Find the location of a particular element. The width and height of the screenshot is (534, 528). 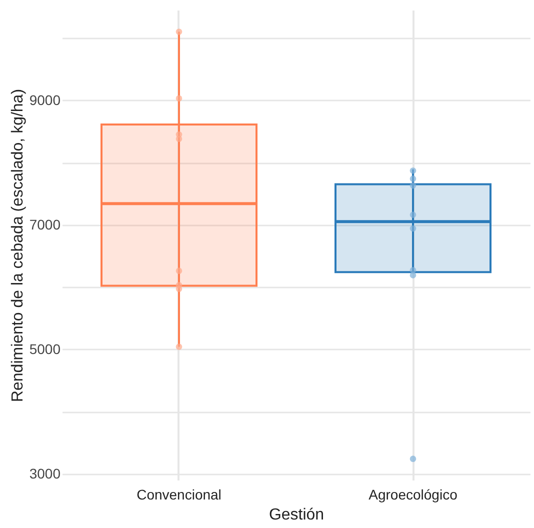

x-tick-label: Convencional is located at coordinates (179, 494).